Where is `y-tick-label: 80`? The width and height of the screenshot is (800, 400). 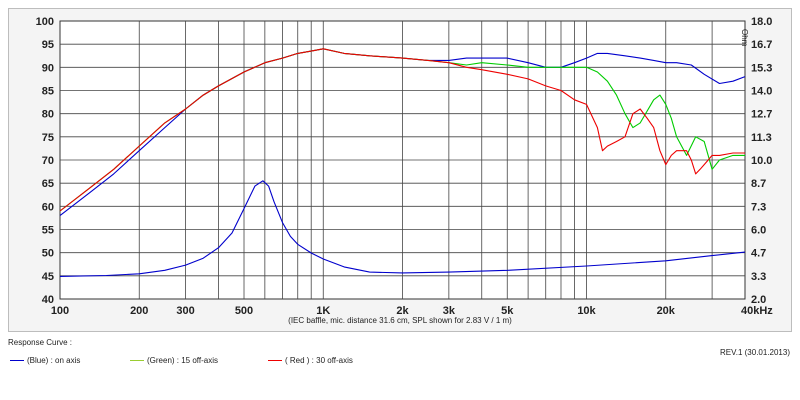
y-tick-label: 80 is located at coordinates (48, 115).